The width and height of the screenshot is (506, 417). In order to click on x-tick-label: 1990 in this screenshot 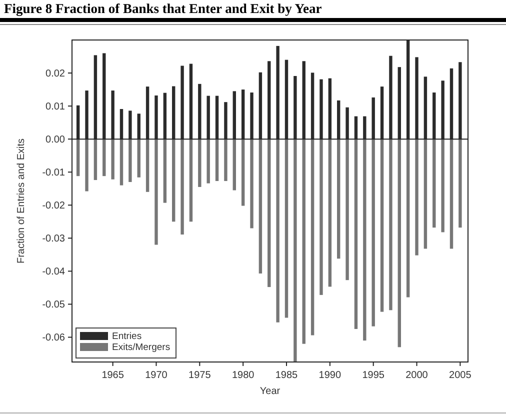, I will do `click(330, 375)`.